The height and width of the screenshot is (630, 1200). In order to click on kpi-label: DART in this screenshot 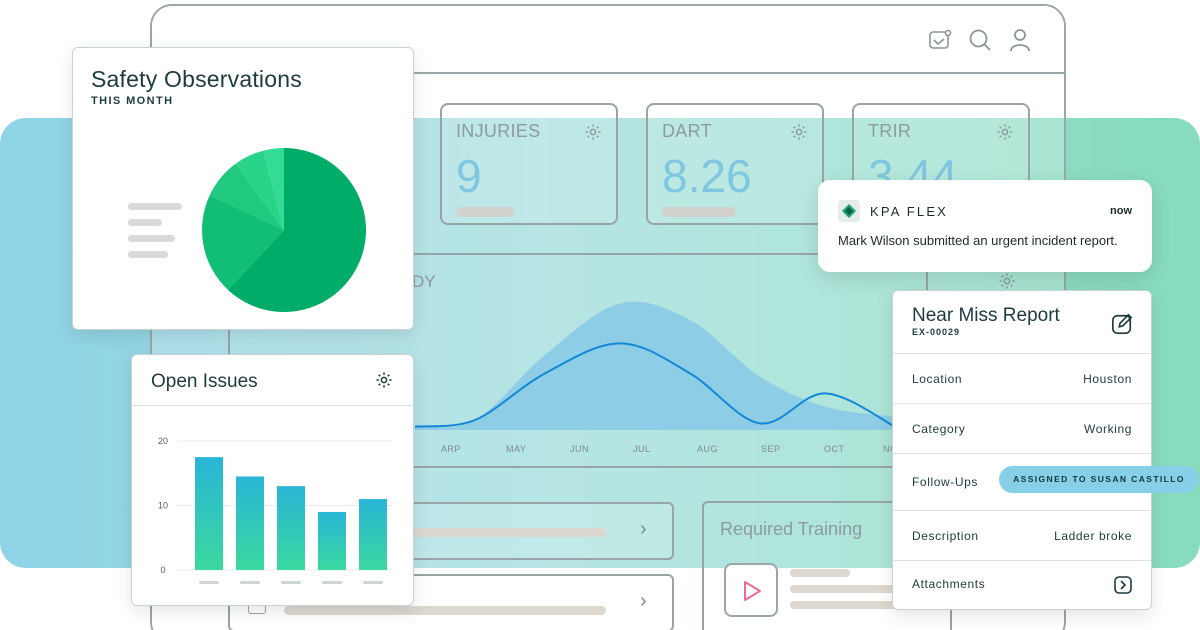, I will do `click(687, 131)`.